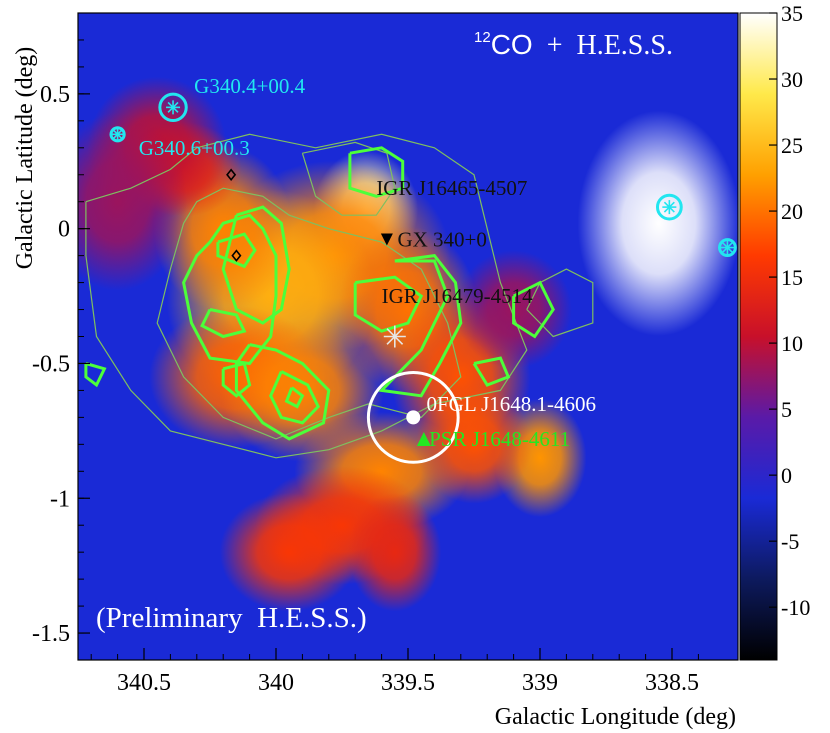  I want to click on source-g340-6-00-3: G340.6+00.3, so click(179, 143).